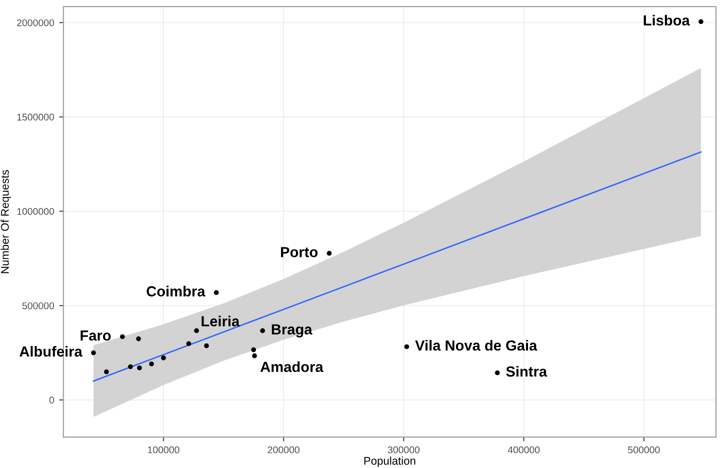 Image resolution: width=721 pixels, height=468 pixels. I want to click on annotation: Sintra, so click(527, 371).